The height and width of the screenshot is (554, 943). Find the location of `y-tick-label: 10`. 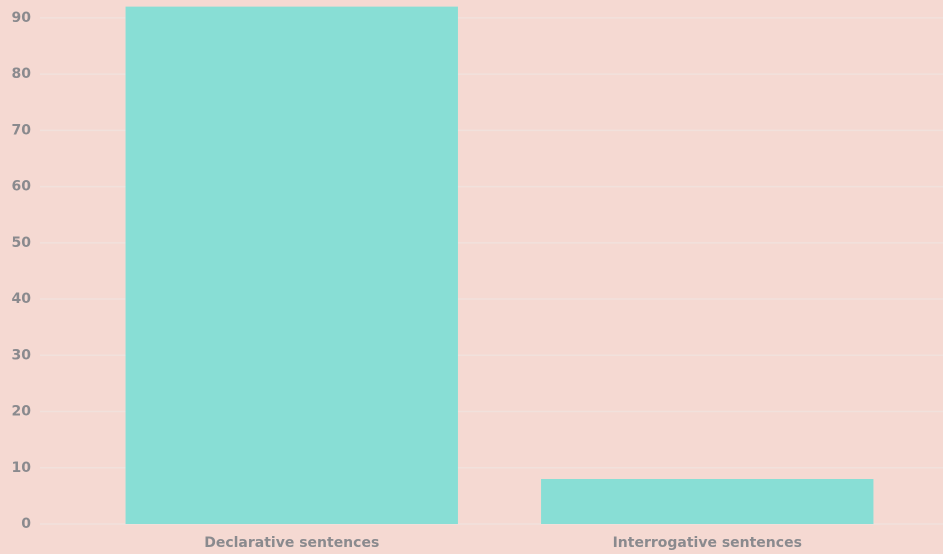

y-tick-label: 10 is located at coordinates (22, 468).